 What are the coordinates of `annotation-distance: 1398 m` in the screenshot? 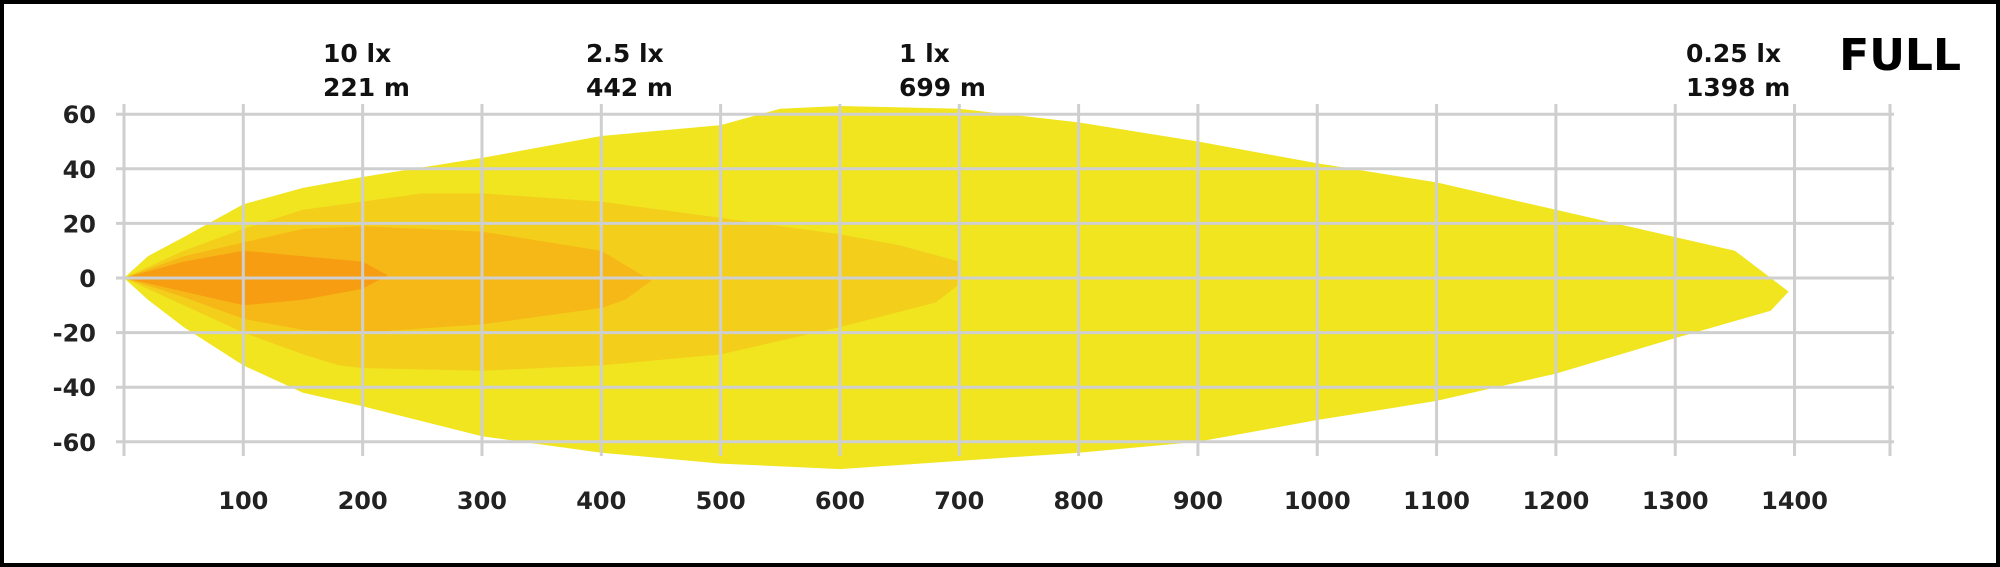 It's located at (1738, 87).